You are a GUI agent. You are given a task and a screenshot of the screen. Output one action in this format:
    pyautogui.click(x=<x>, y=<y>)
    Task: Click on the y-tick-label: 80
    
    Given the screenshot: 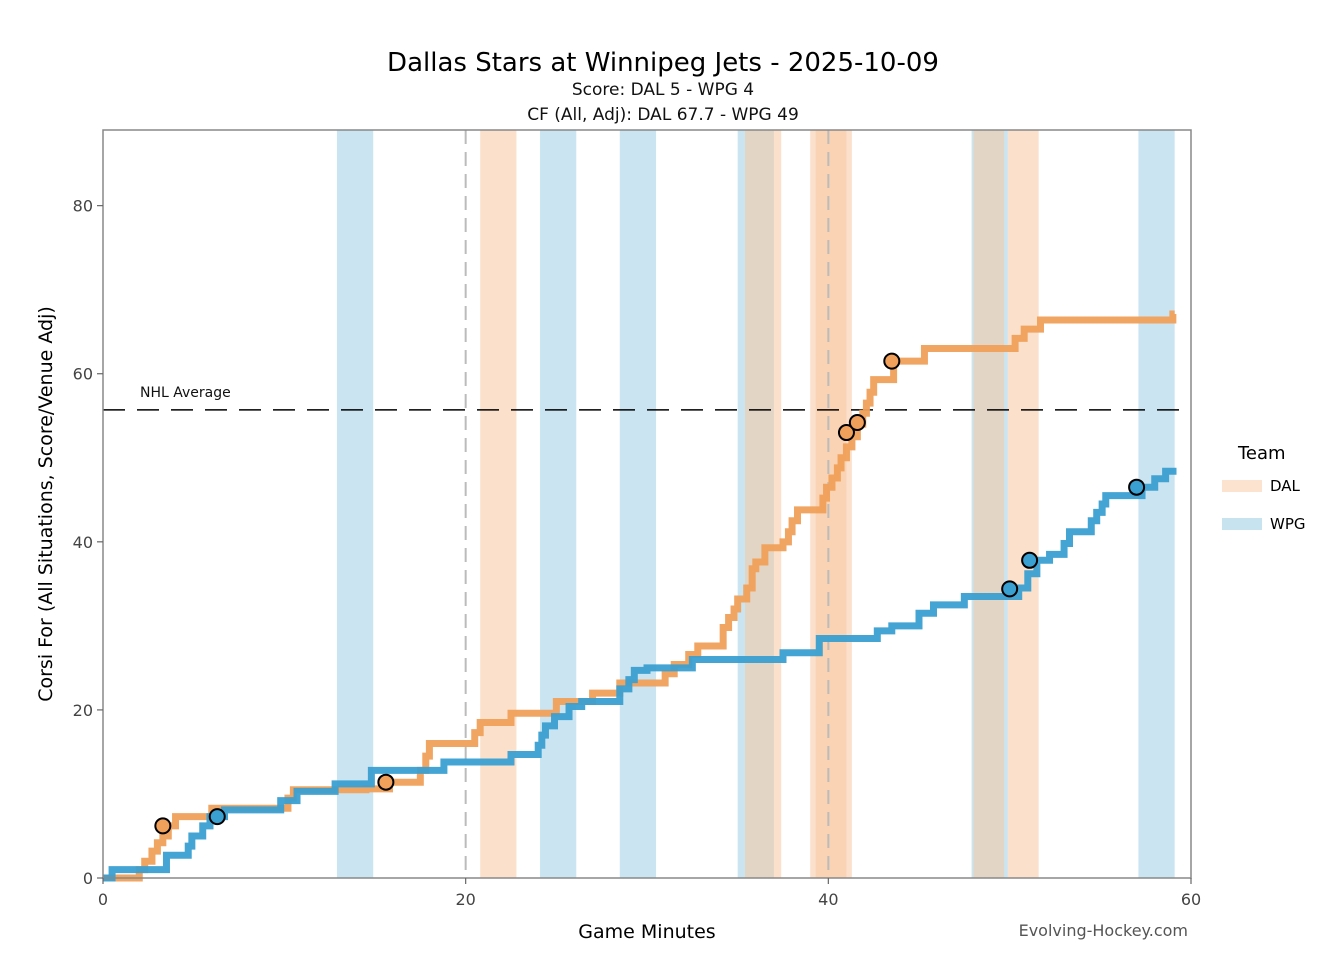 What is the action you would take?
    pyautogui.click(x=83, y=206)
    